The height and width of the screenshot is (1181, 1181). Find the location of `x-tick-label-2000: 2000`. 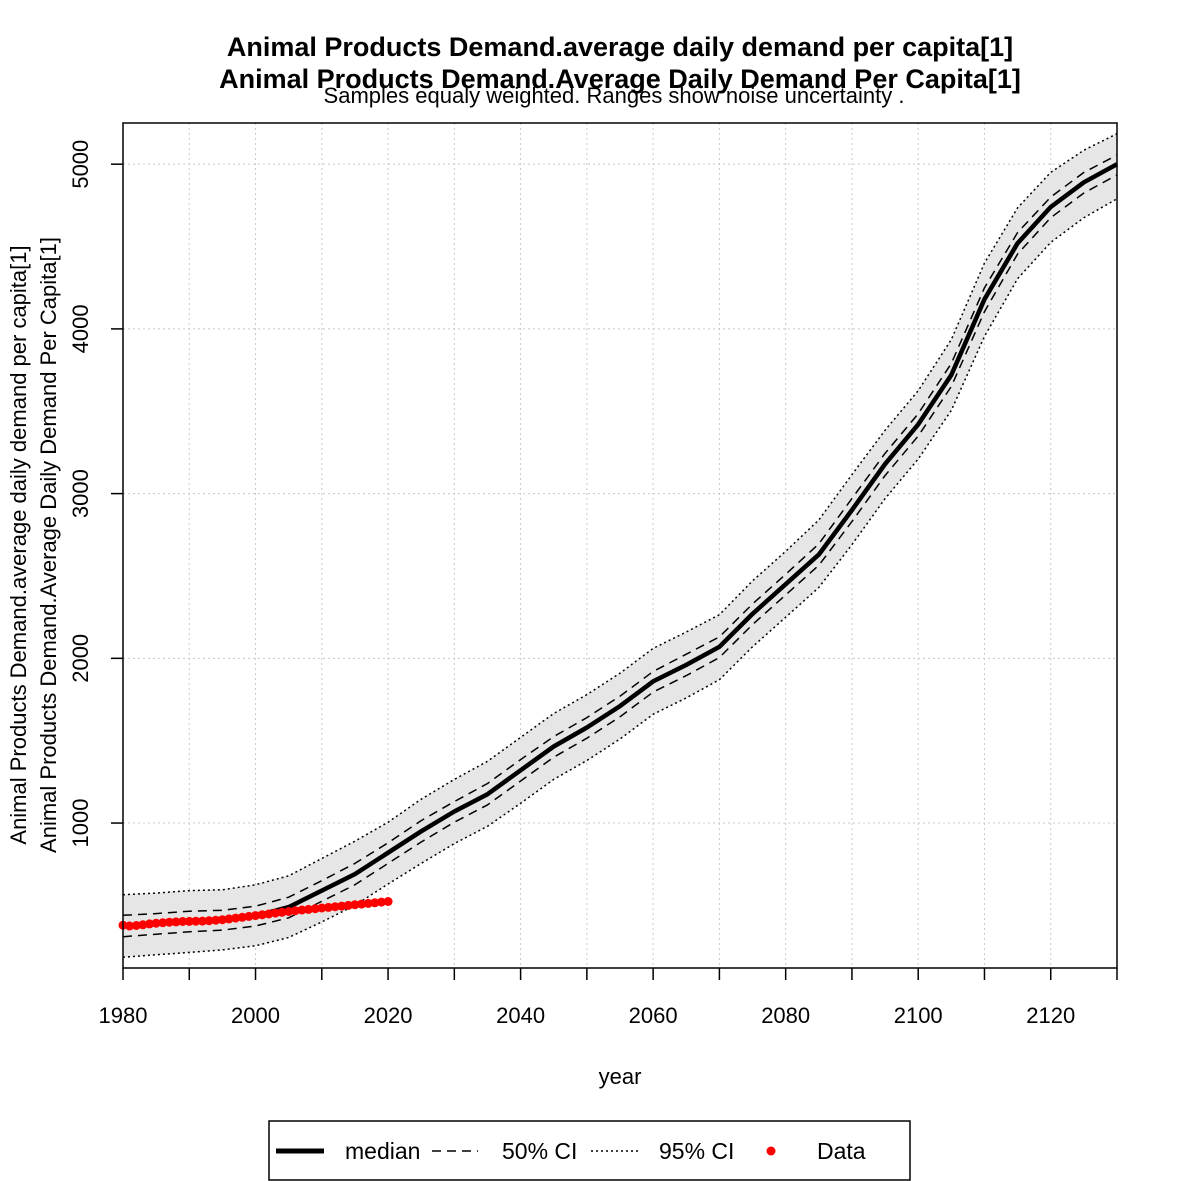

x-tick-label-2000: 2000 is located at coordinates (255, 1015).